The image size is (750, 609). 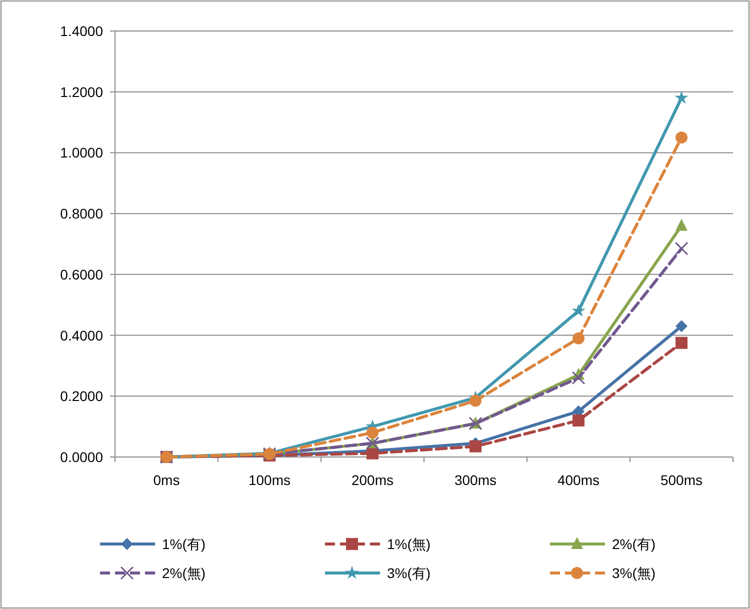 I want to click on legend-label: 1%(有), so click(x=184, y=544).